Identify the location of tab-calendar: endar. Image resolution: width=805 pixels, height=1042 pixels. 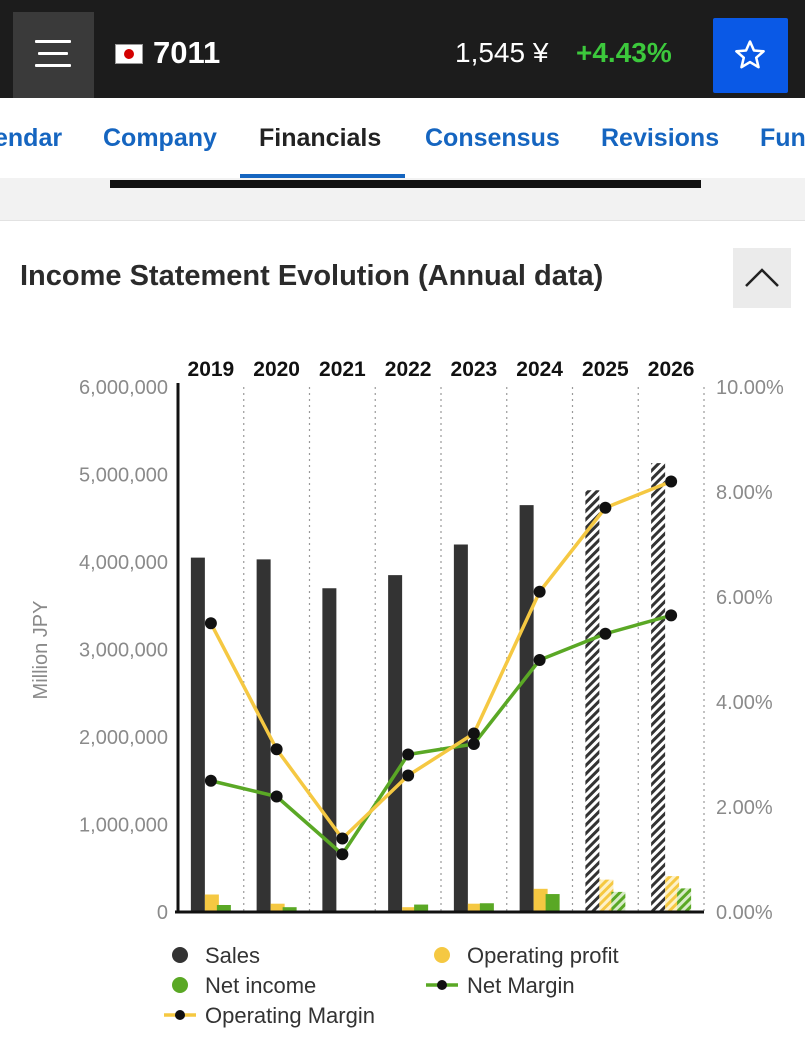
(31, 138).